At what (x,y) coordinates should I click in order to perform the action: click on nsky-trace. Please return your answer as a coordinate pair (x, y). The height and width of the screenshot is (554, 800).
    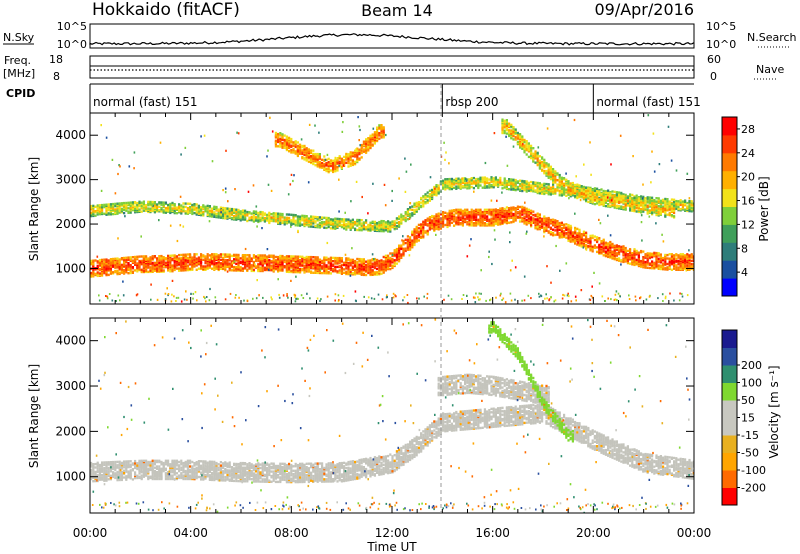
    Looking at the image, I should click on (392, 39).